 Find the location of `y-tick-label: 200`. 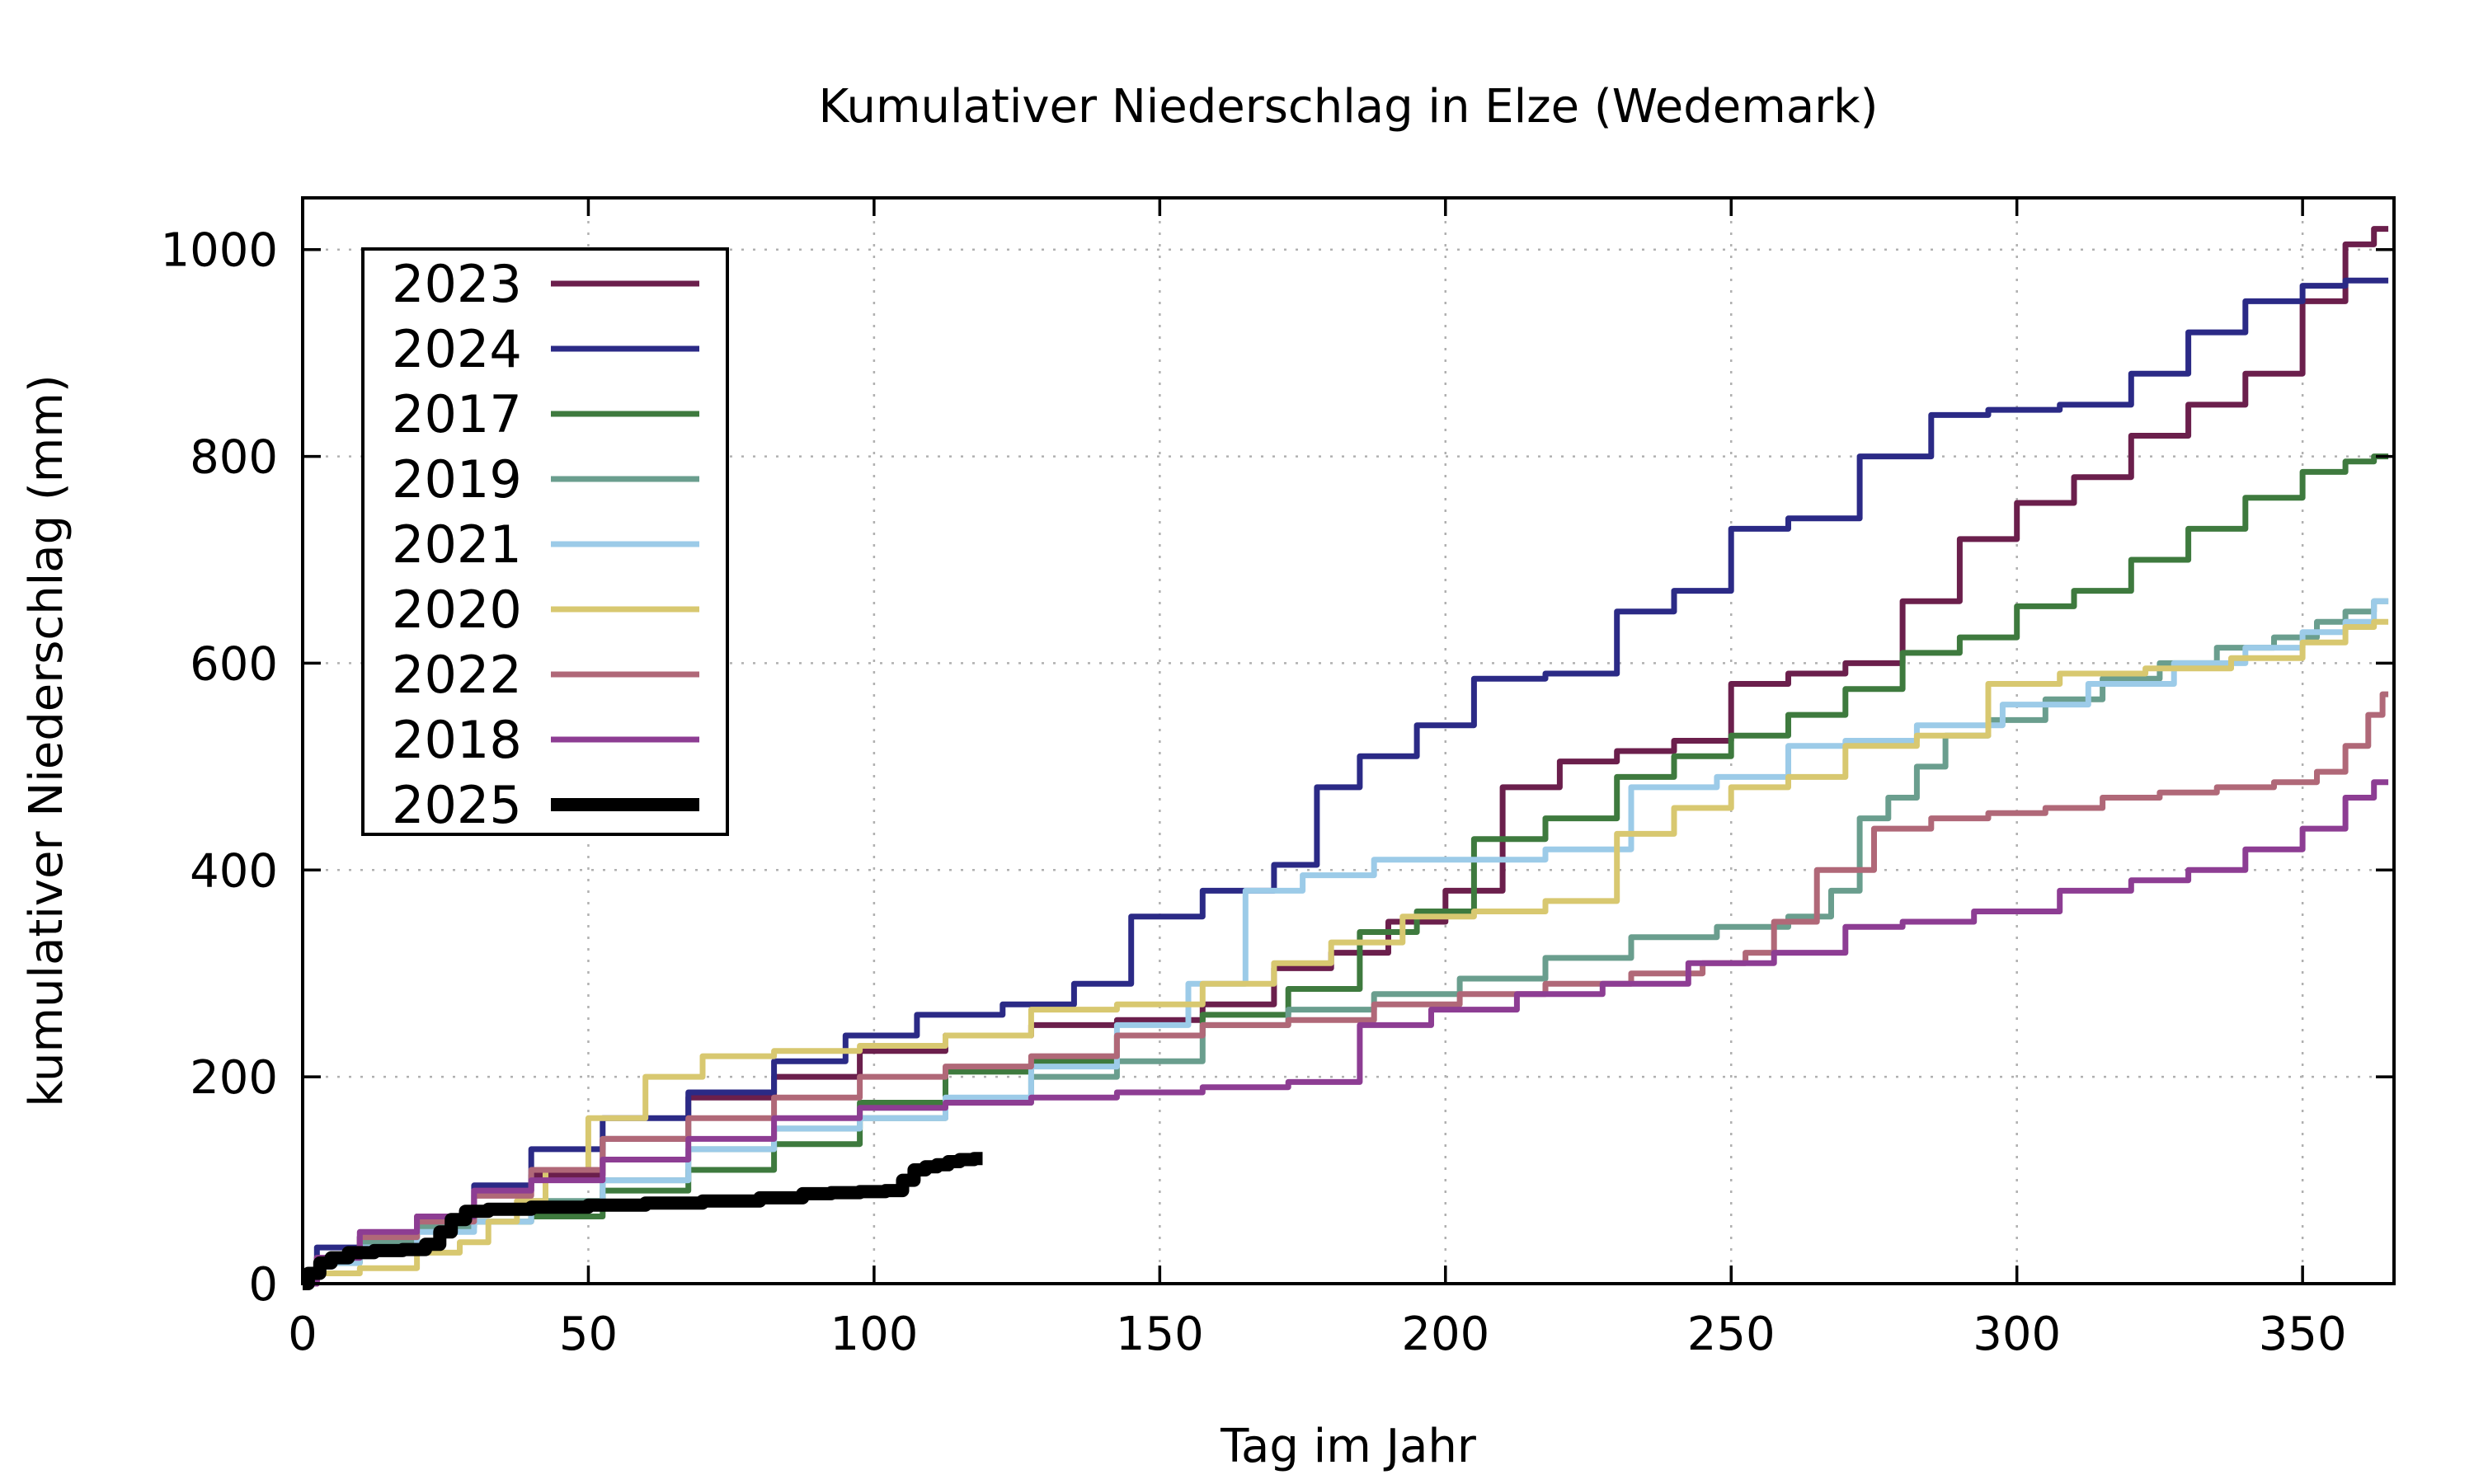

y-tick-label: 200 is located at coordinates (234, 1078).